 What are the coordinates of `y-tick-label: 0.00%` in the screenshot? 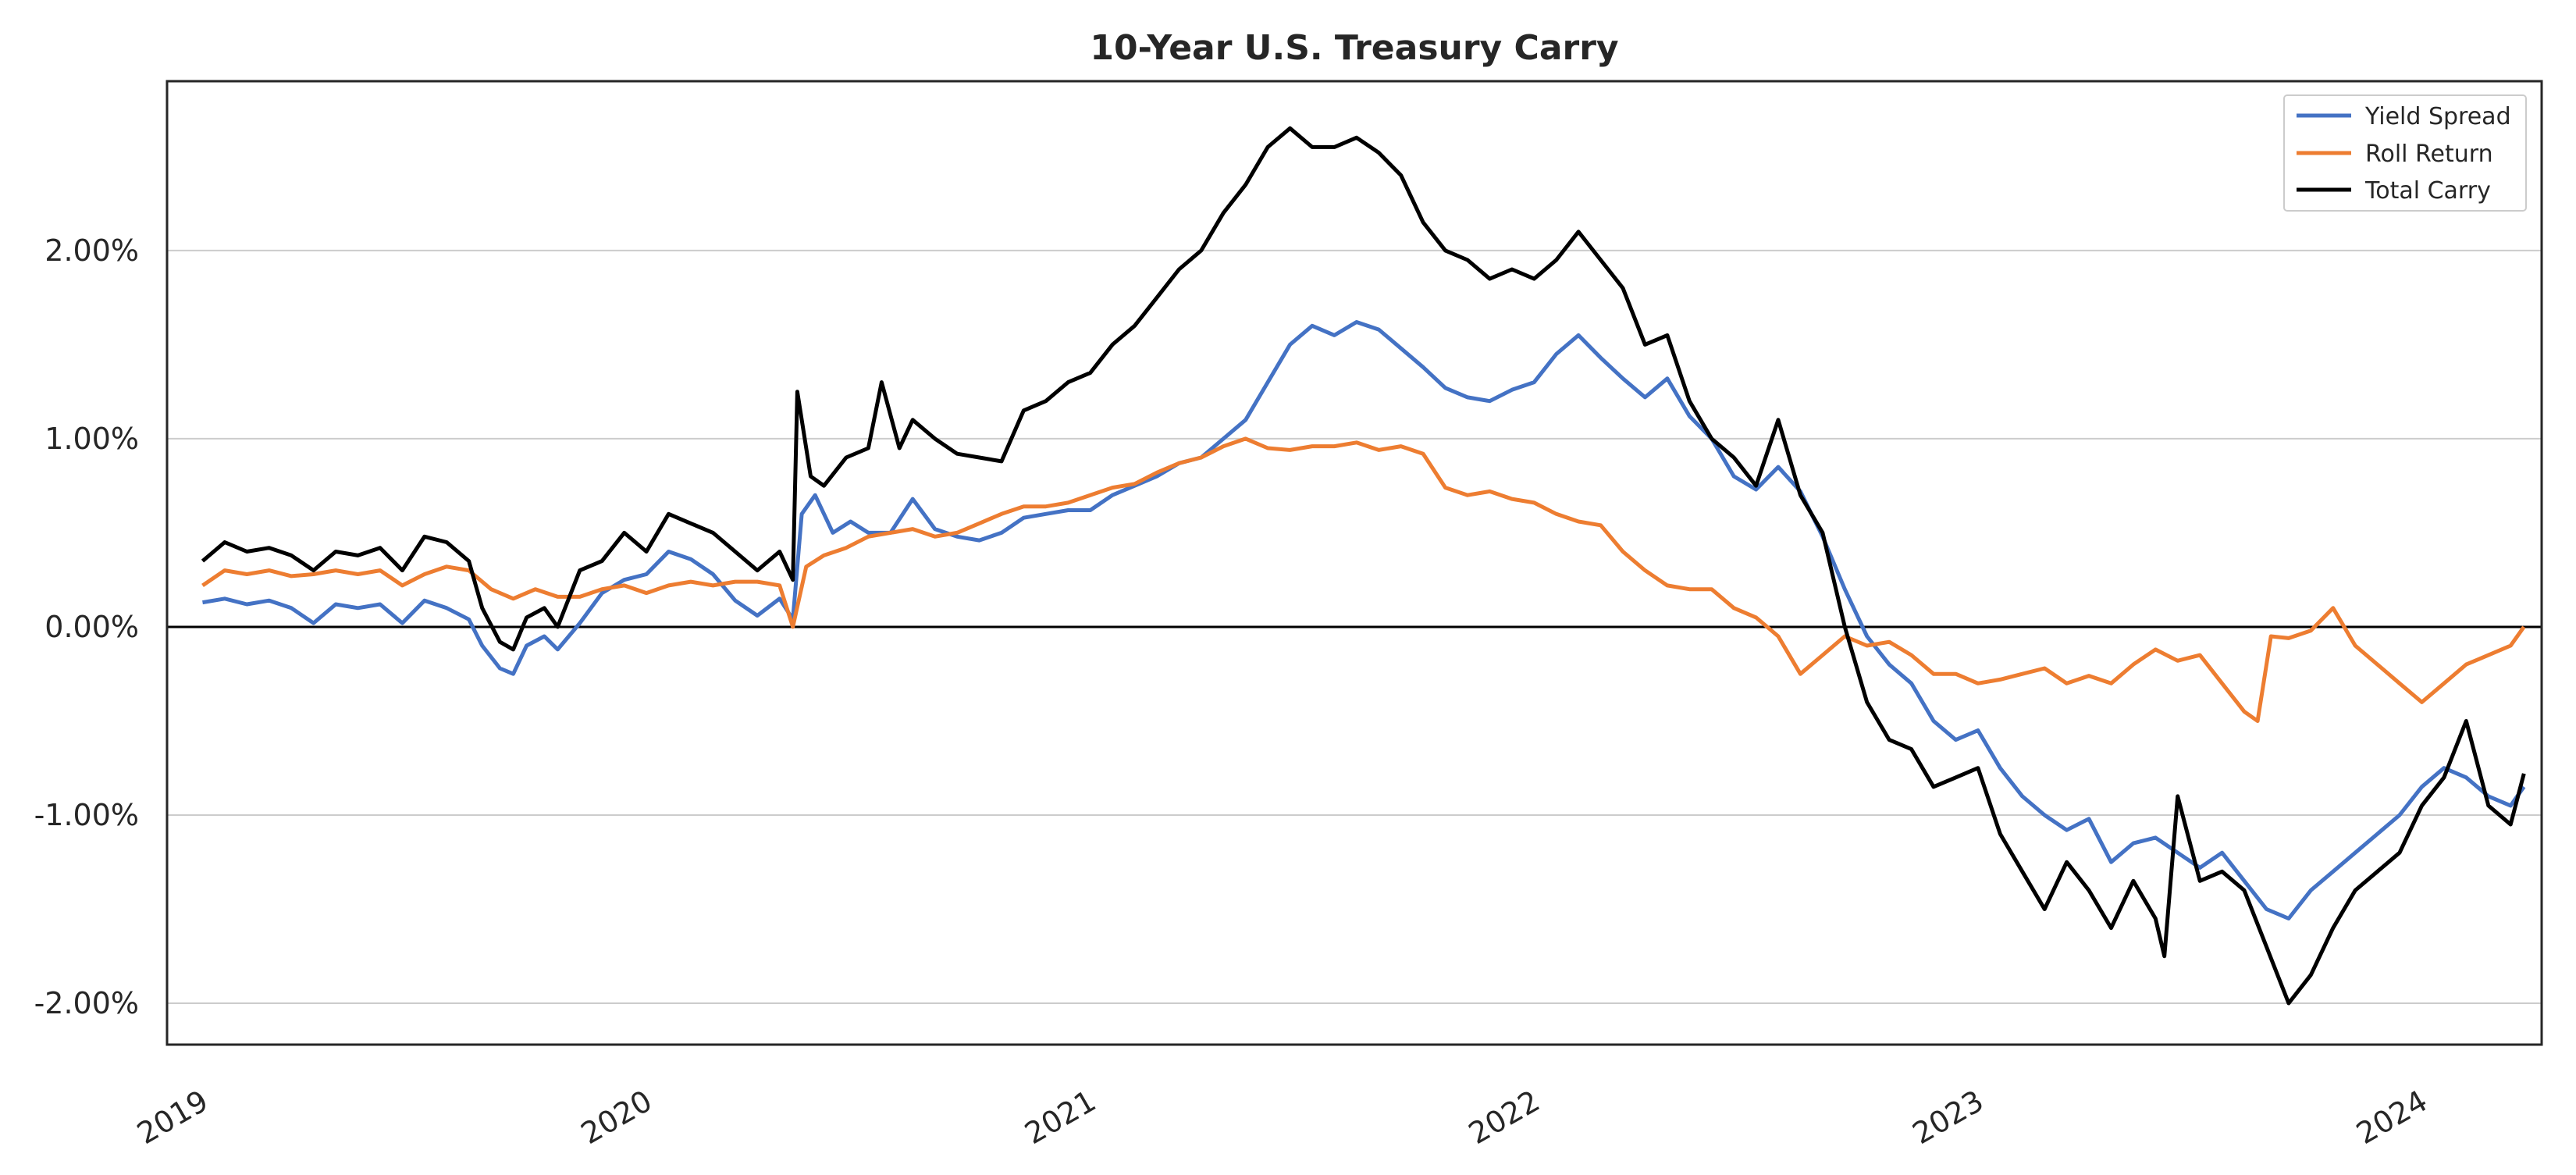 It's located at (91, 627).